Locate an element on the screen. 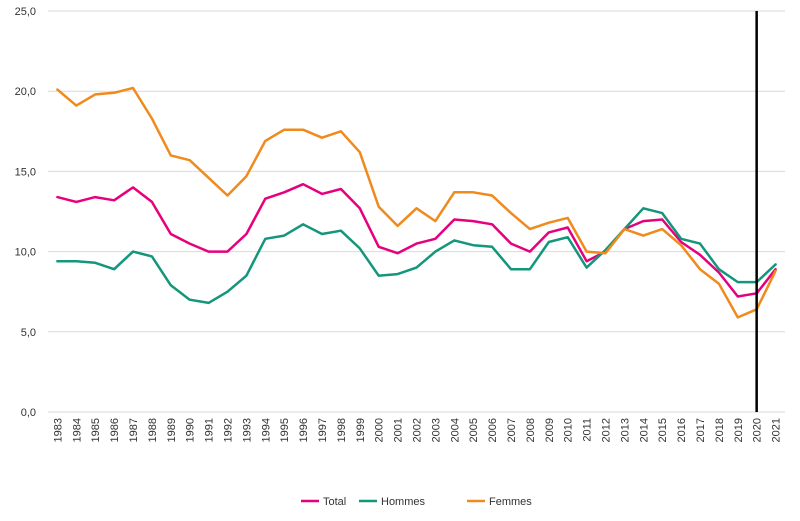 This screenshot has height=521, width=800. x-tick-label: 2021 is located at coordinates (777, 430).